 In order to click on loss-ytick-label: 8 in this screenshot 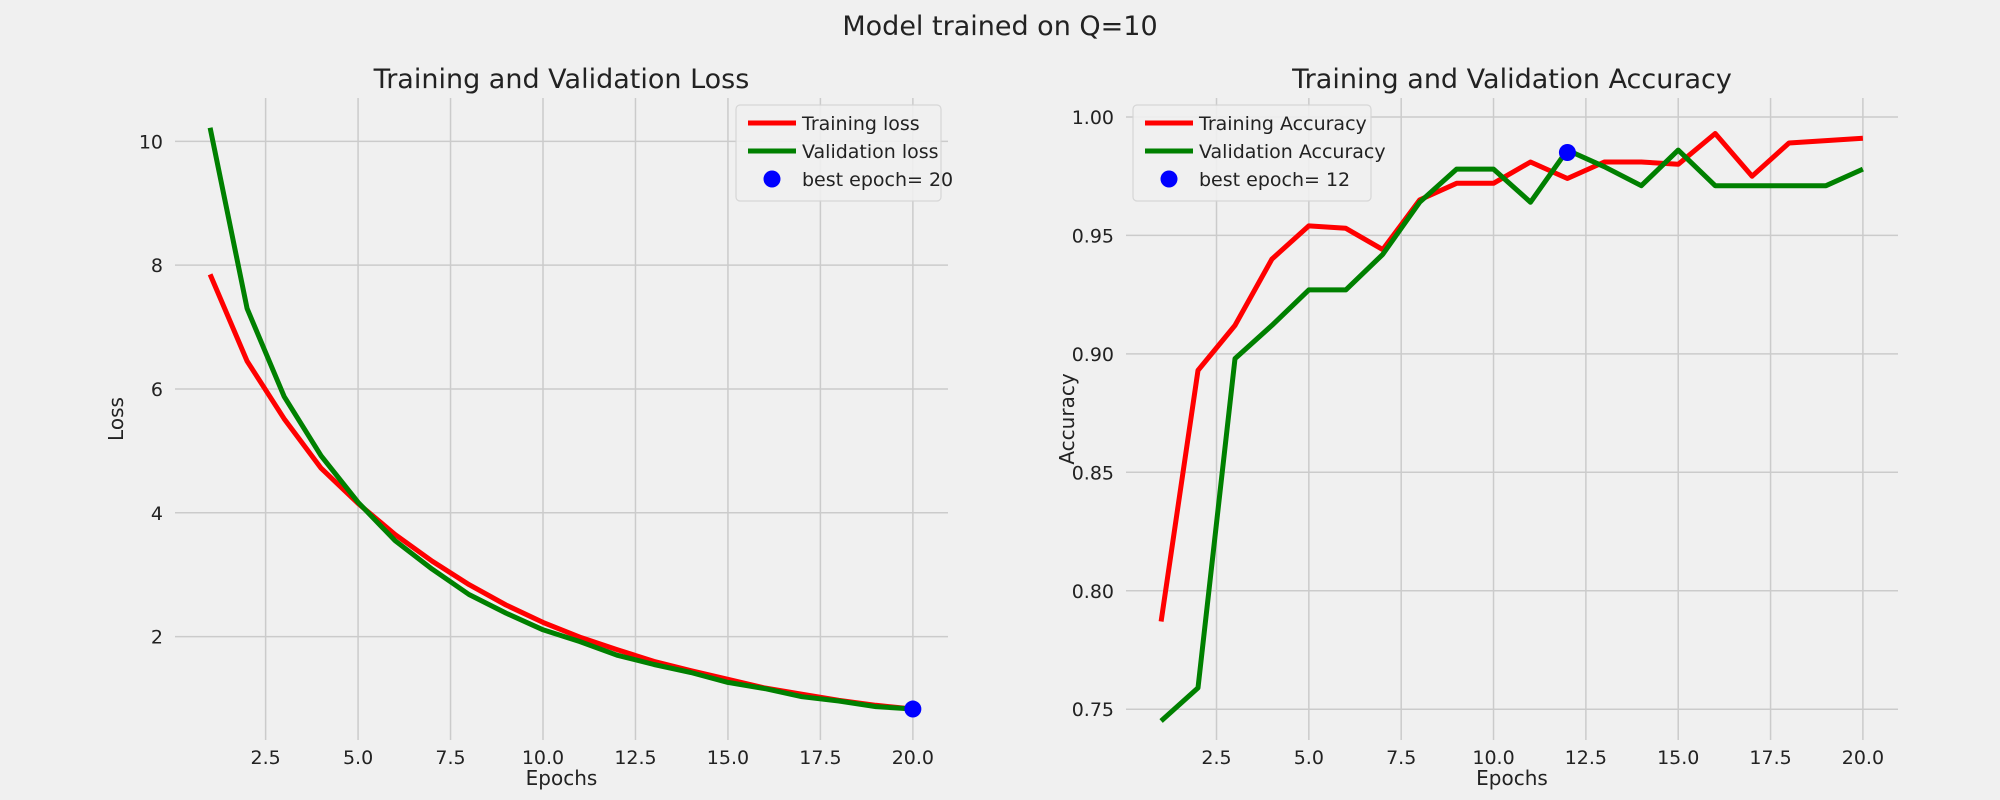, I will do `click(157, 266)`.